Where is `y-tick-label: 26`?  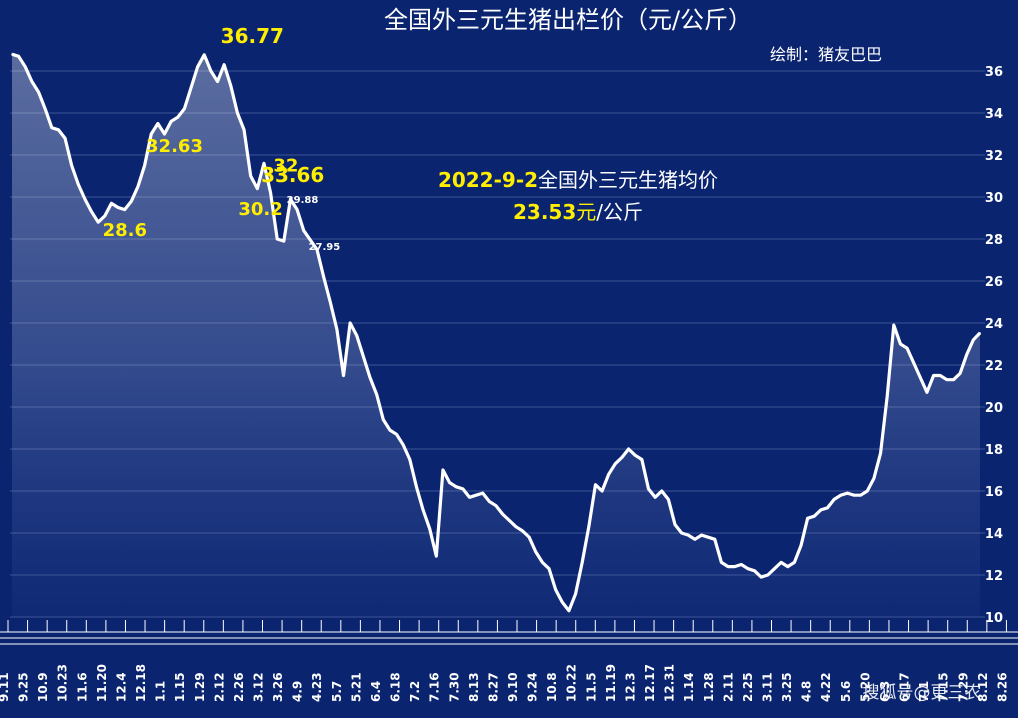
y-tick-label: 26 is located at coordinates (994, 282).